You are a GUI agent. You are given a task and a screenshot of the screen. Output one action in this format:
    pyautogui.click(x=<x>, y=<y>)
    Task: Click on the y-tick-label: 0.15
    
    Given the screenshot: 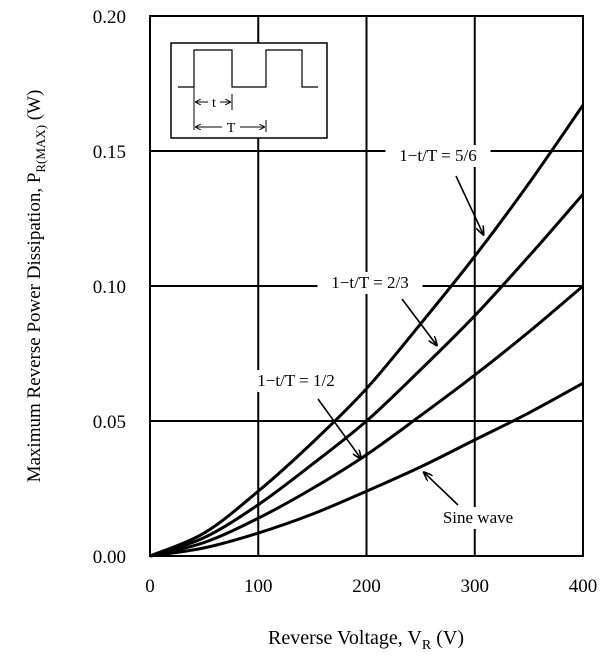 What is the action you would take?
    pyautogui.click(x=109, y=152)
    